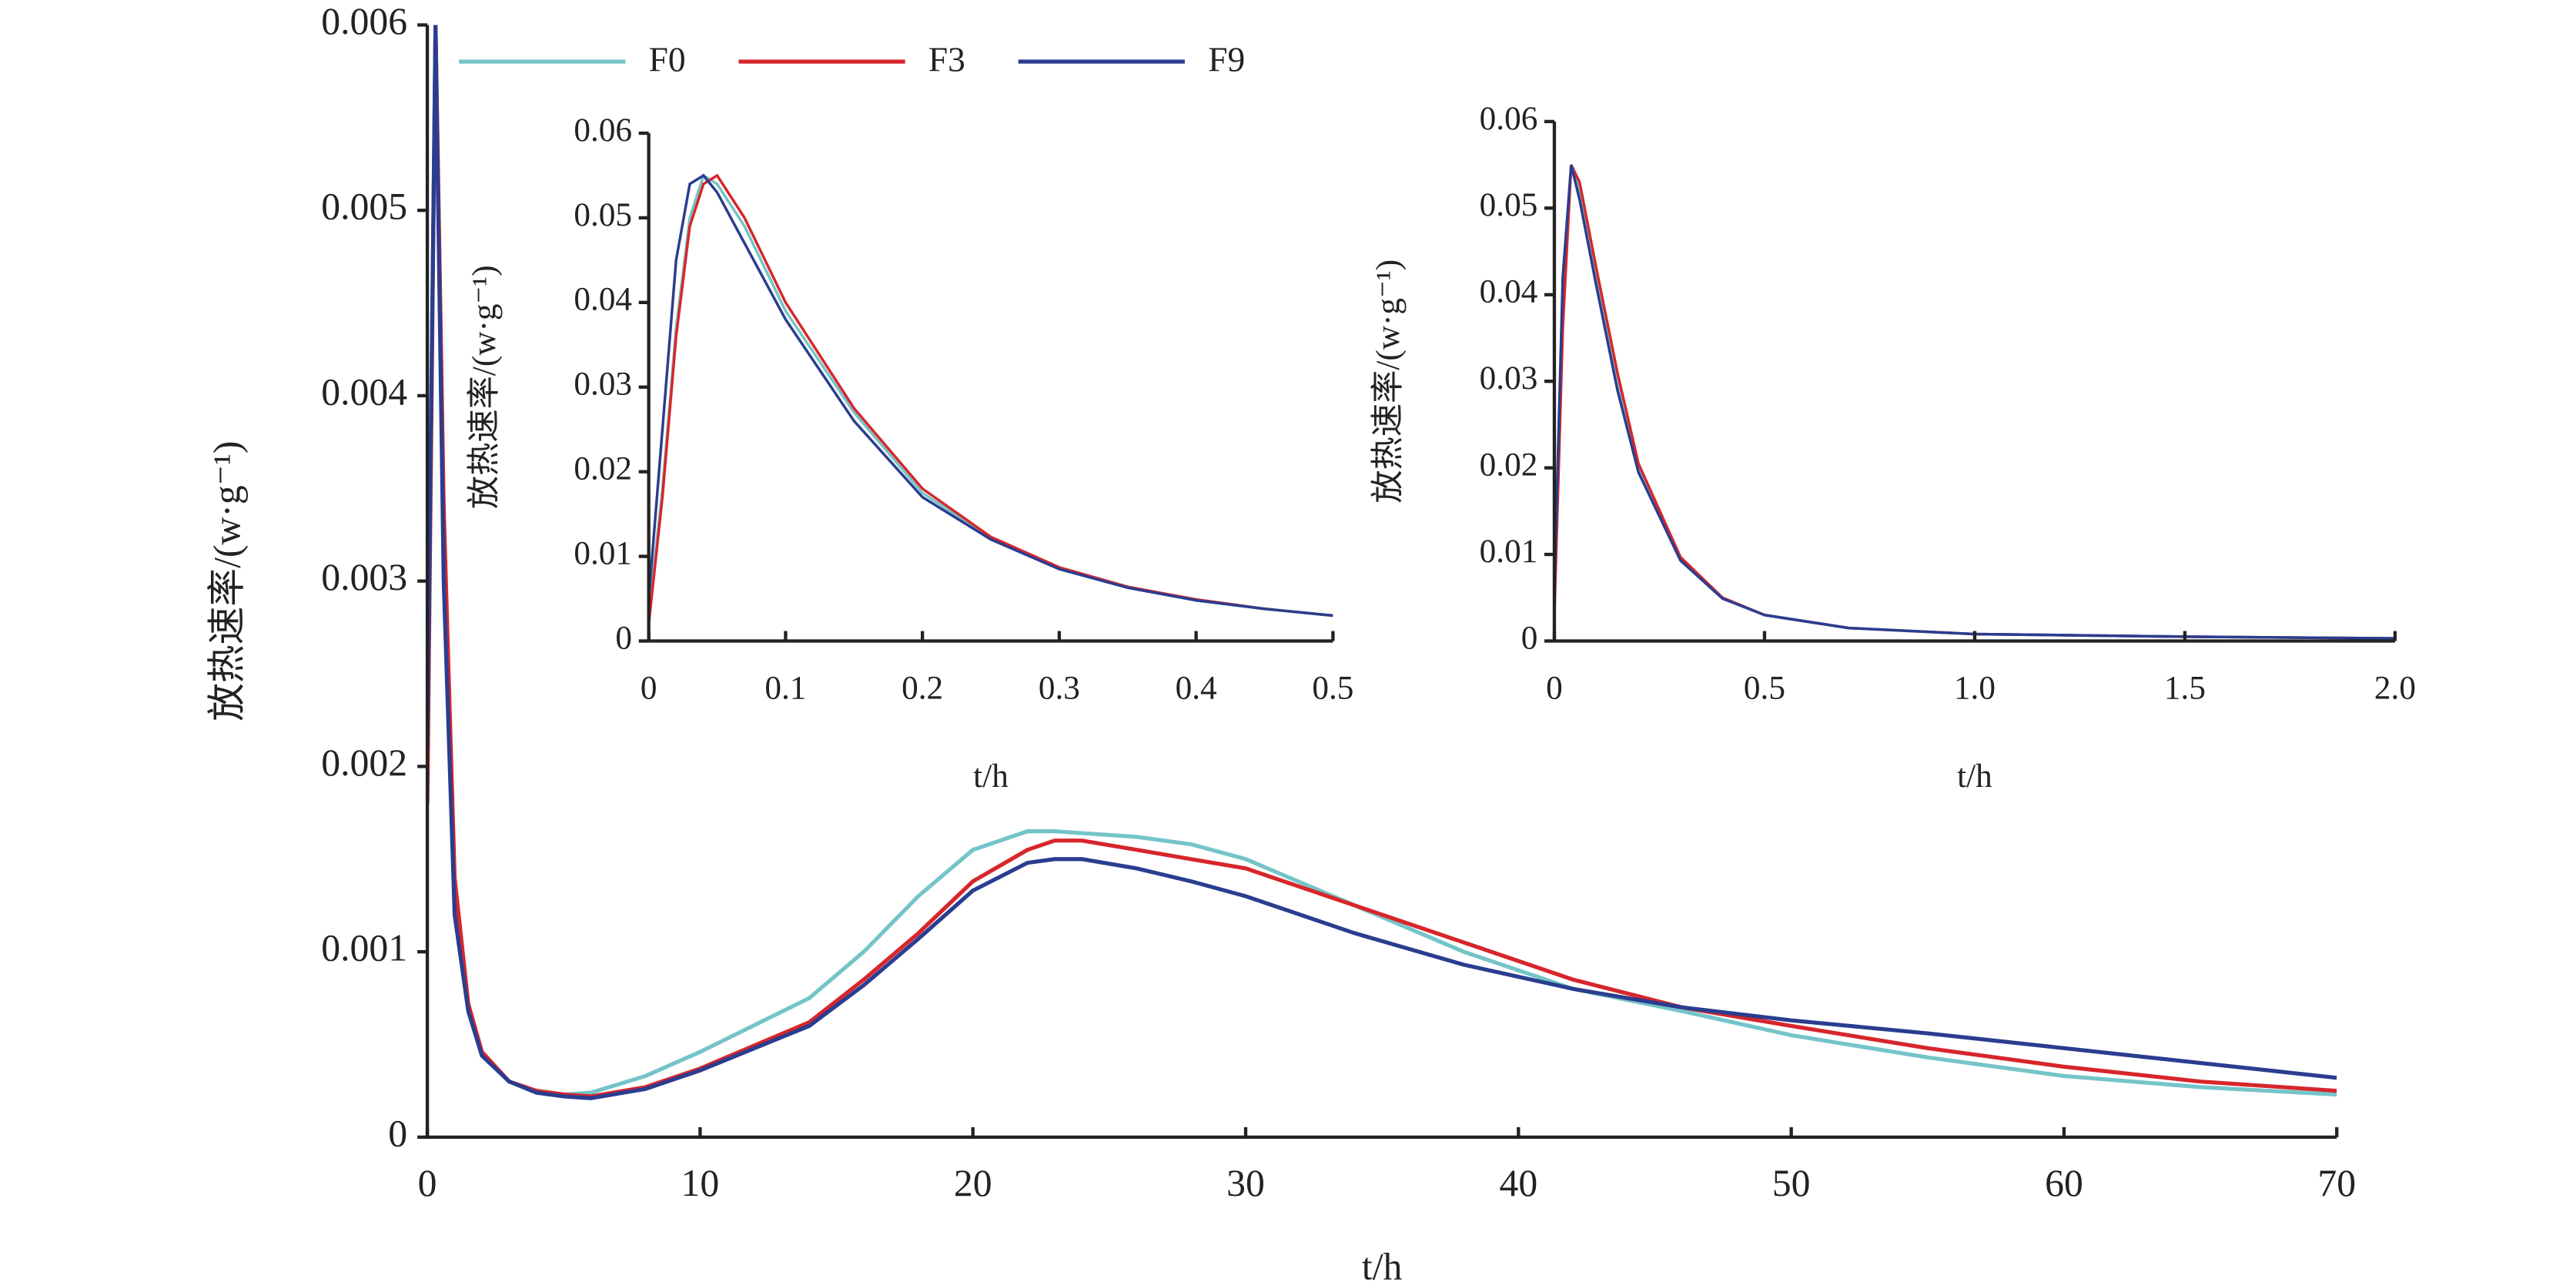 The width and height of the screenshot is (2576, 1282). I want to click on x-tick-label: 0.1, so click(785, 687).